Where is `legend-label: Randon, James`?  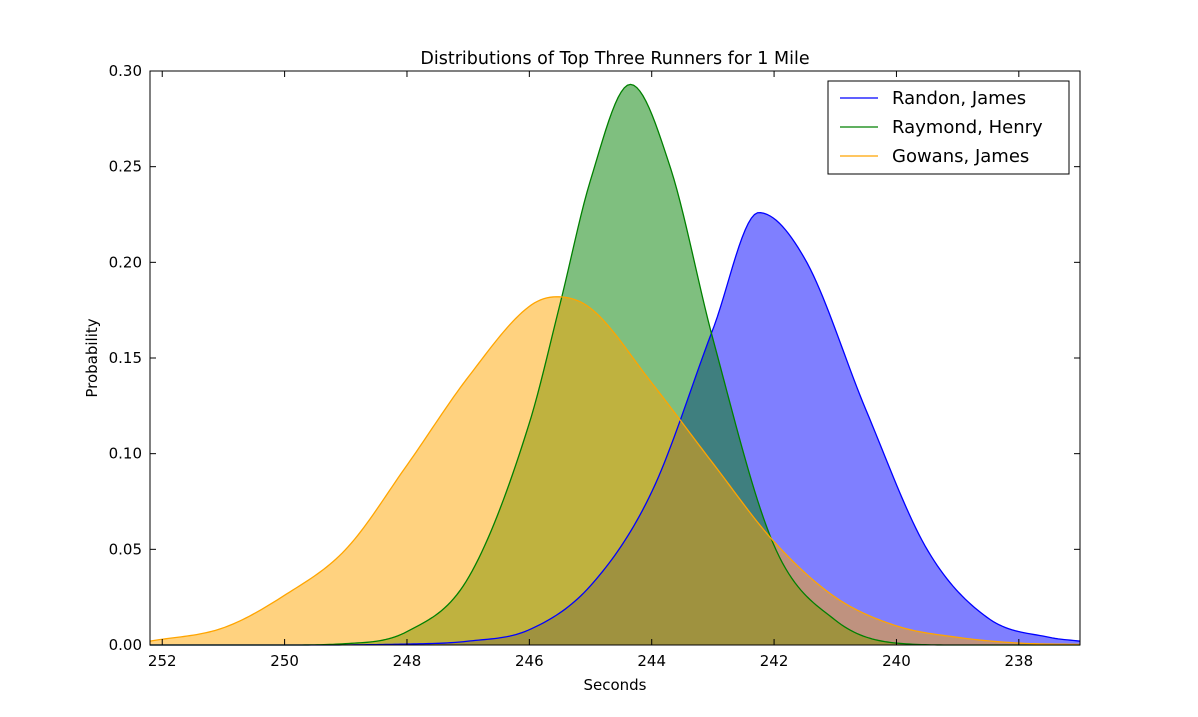
legend-label: Randon, James is located at coordinates (959, 98).